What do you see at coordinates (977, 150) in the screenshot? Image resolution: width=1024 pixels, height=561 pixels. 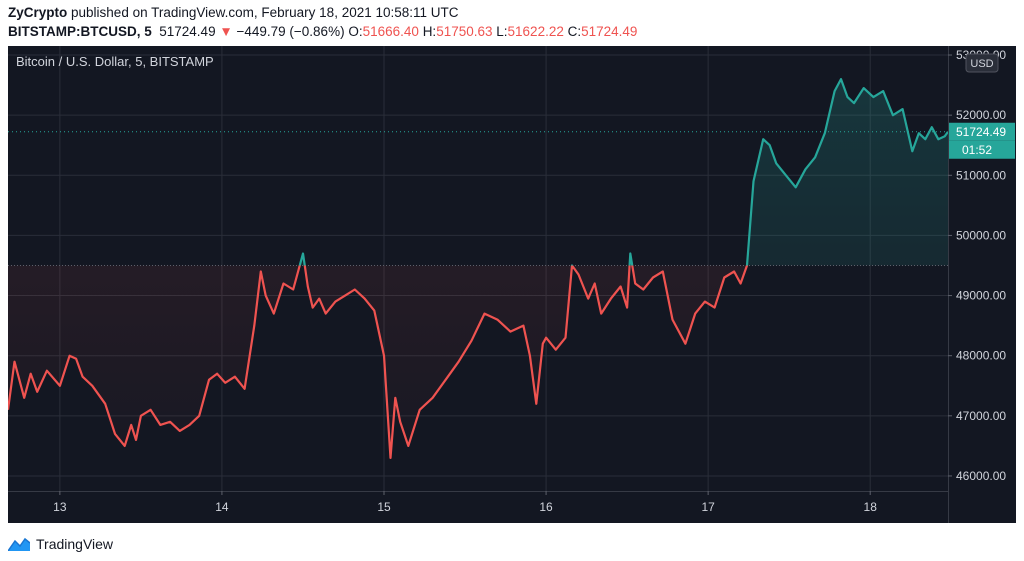 I see `countdown-label: 01:52` at bounding box center [977, 150].